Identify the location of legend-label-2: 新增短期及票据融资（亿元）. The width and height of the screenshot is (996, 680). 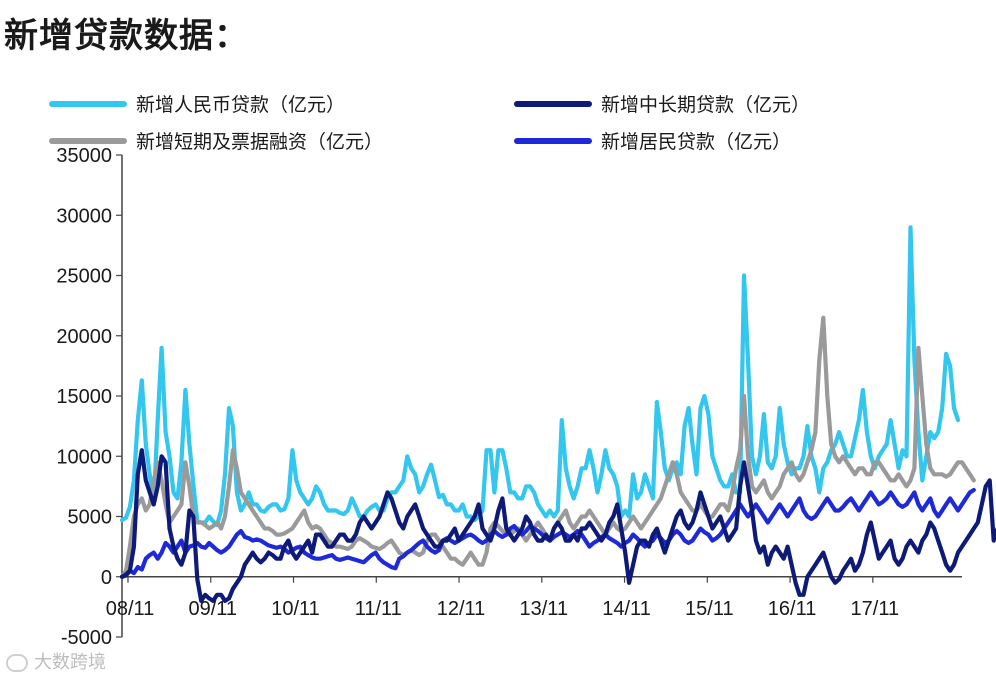
(259, 142).